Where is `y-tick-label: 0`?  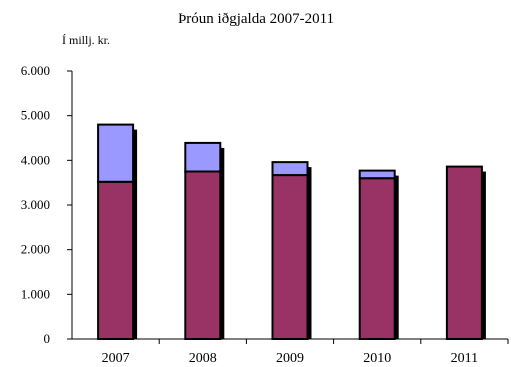 y-tick-label: 0 is located at coordinates (47, 338).